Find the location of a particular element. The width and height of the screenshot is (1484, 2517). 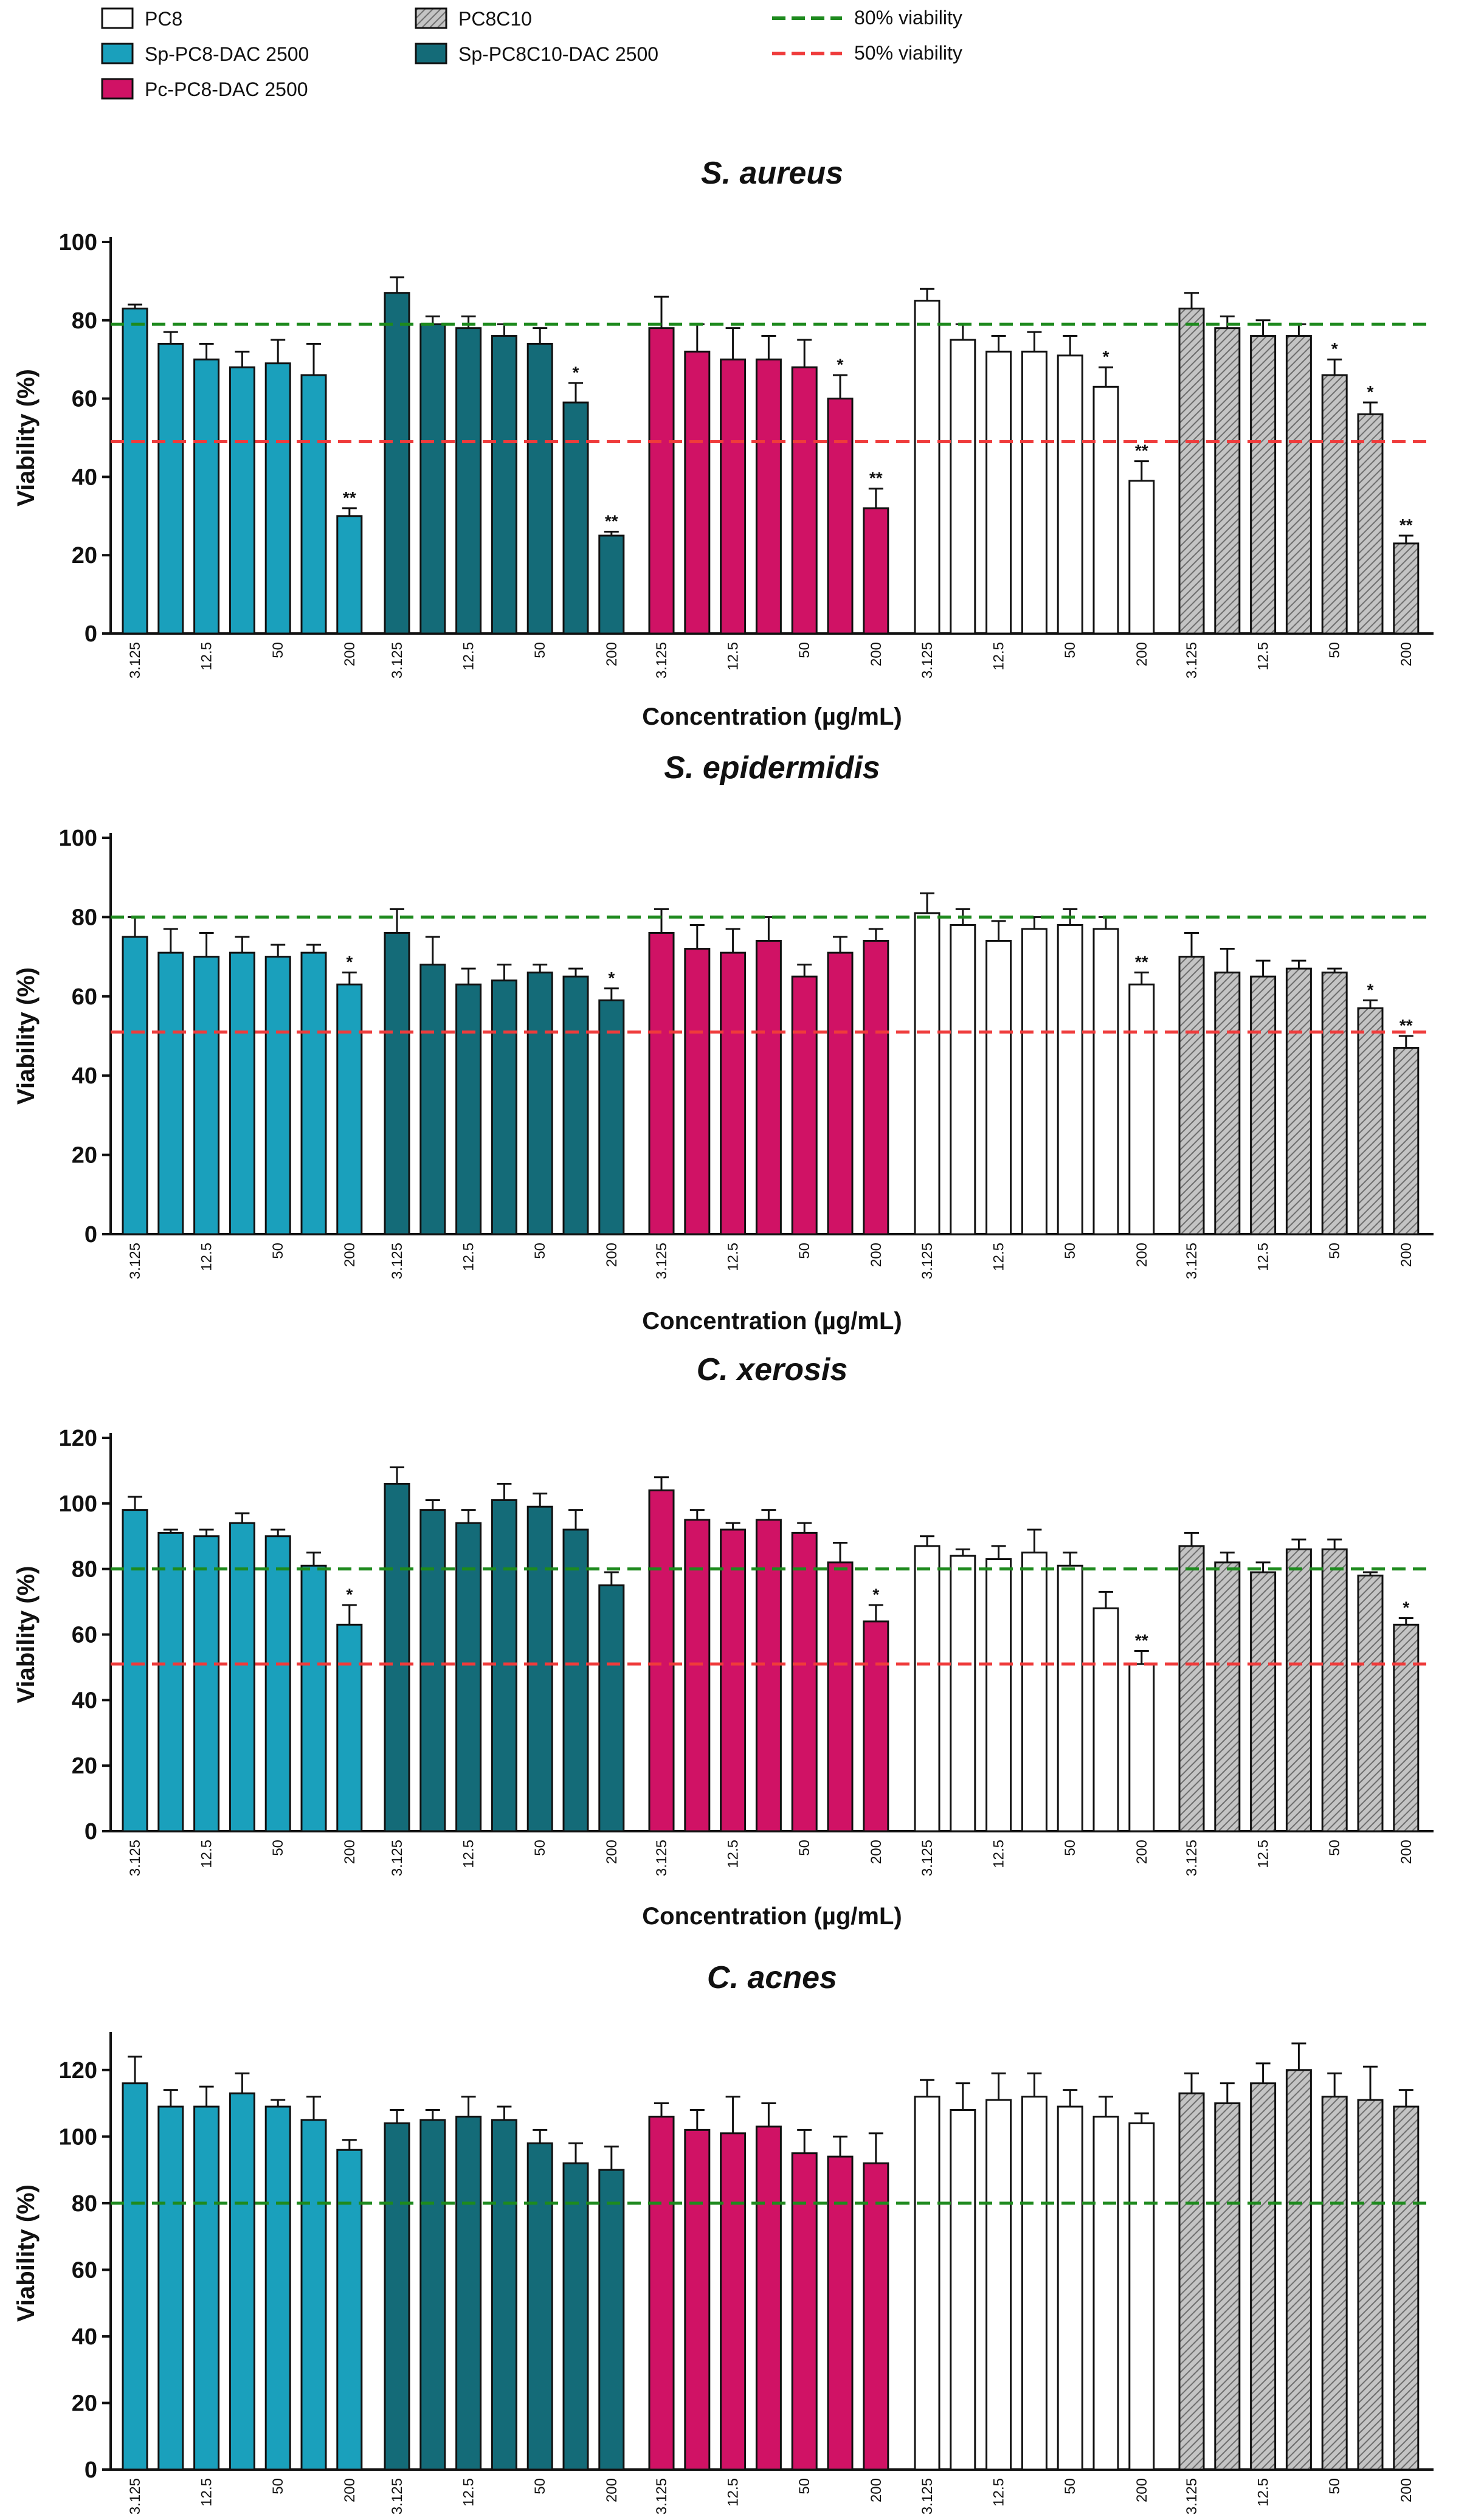

y-tick-label: 120 is located at coordinates (78, 1438).